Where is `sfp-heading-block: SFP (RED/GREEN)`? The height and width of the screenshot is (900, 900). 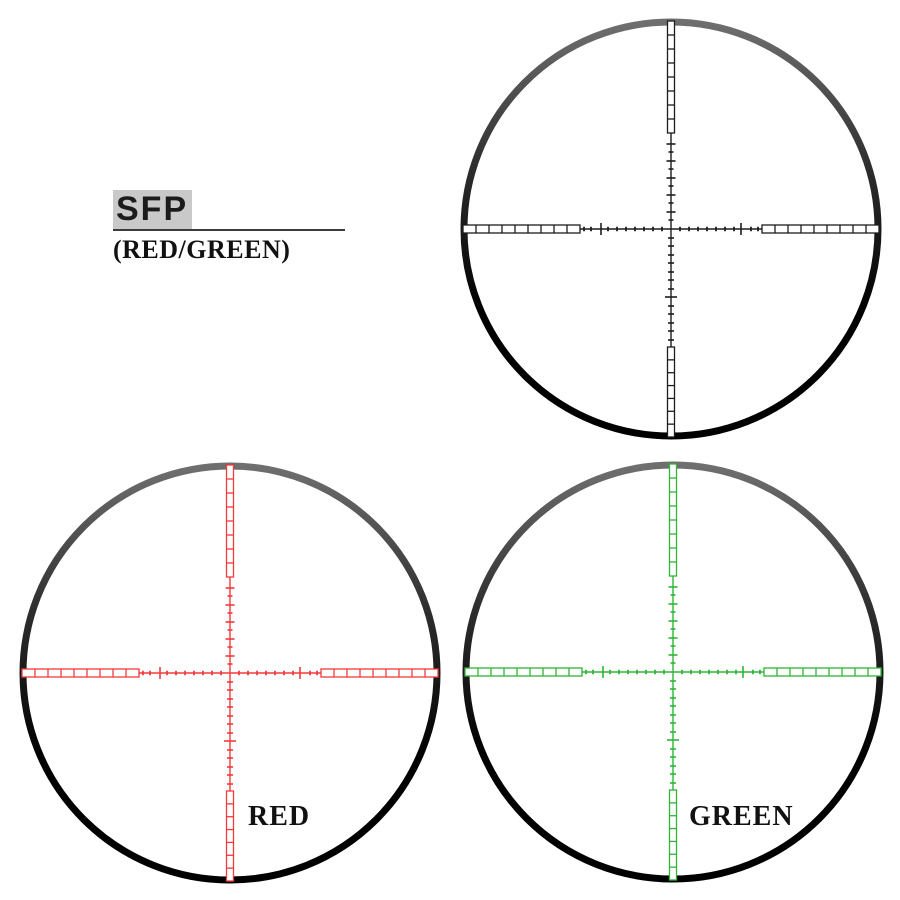 sfp-heading-block: SFP (RED/GREEN) is located at coordinates (233, 227).